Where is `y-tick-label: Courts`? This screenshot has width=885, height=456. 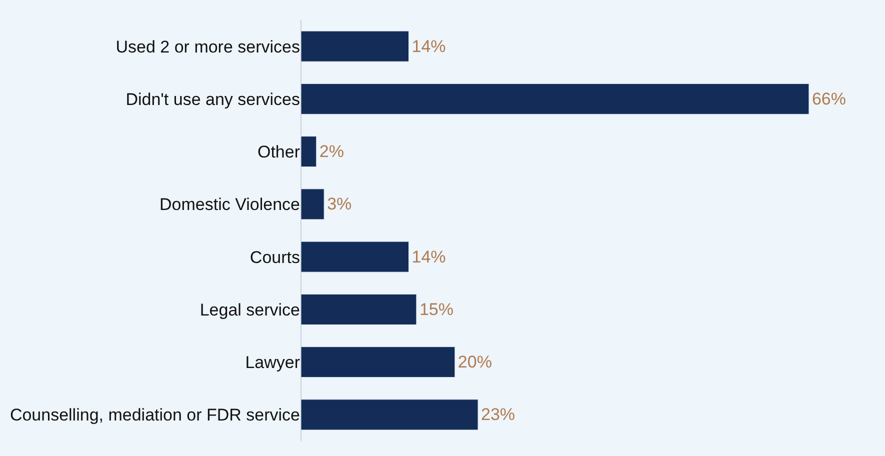
y-tick-label: Courts is located at coordinates (275, 257).